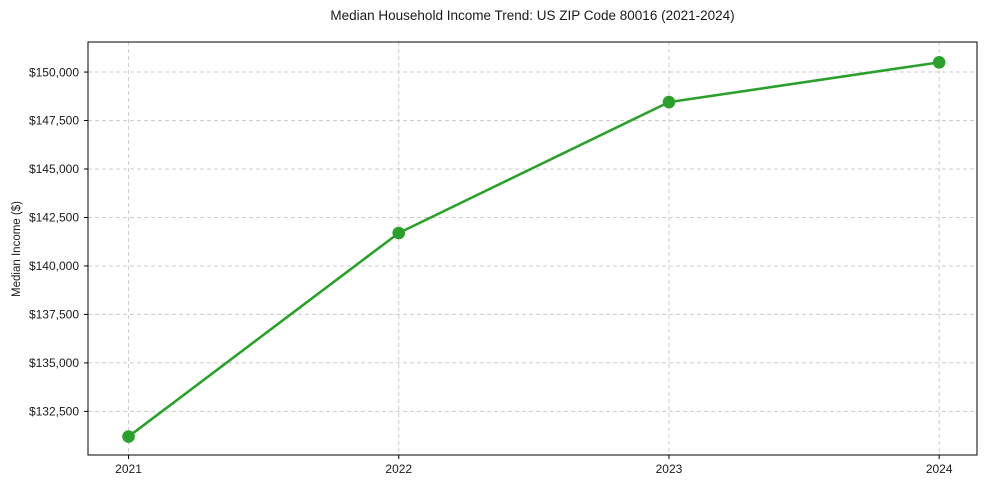 Image resolution: width=989 pixels, height=490 pixels. I want to click on y-tick-label: $147,500, so click(54, 121).